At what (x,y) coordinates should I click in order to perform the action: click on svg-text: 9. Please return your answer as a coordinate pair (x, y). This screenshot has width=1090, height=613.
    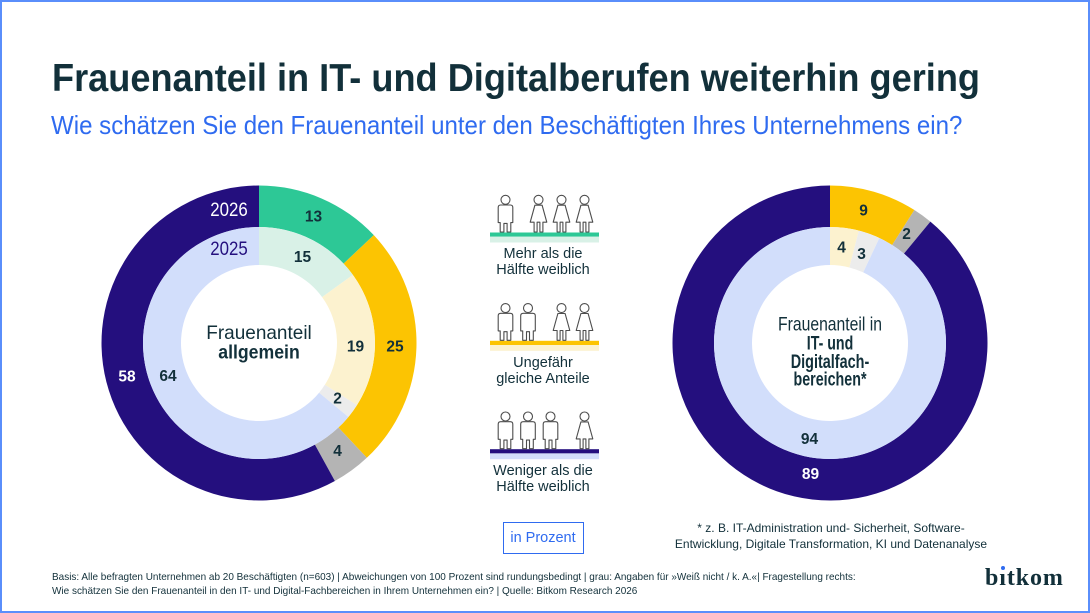
    Looking at the image, I should click on (863, 210).